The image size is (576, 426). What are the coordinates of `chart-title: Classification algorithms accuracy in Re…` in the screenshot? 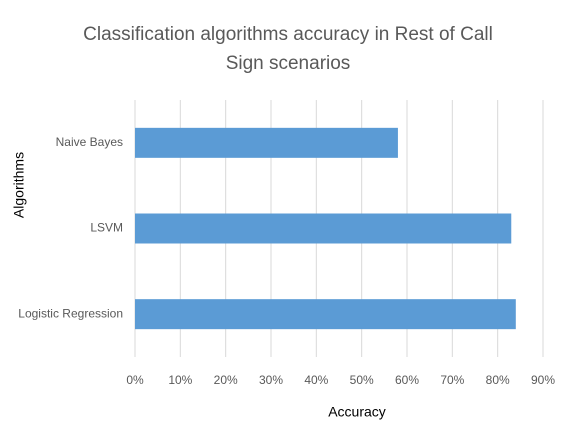 It's located at (288, 34).